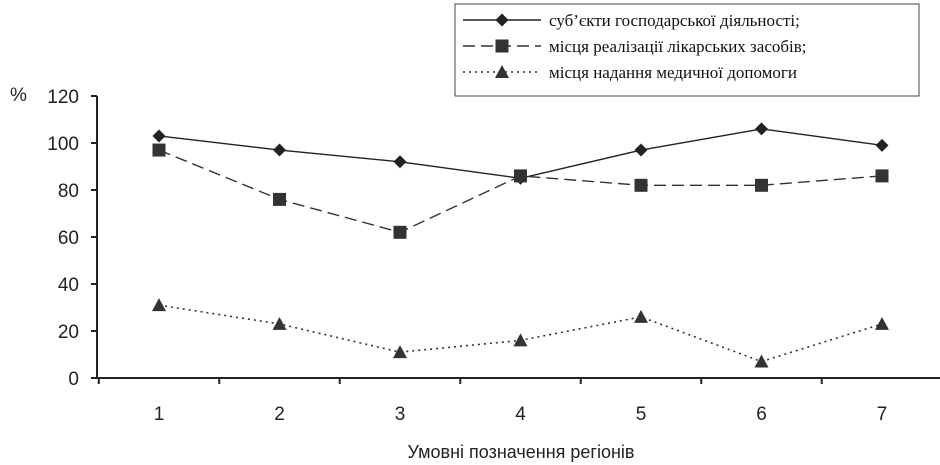  What do you see at coordinates (159, 414) in the screenshot?
I see `x-tick-label: 1` at bounding box center [159, 414].